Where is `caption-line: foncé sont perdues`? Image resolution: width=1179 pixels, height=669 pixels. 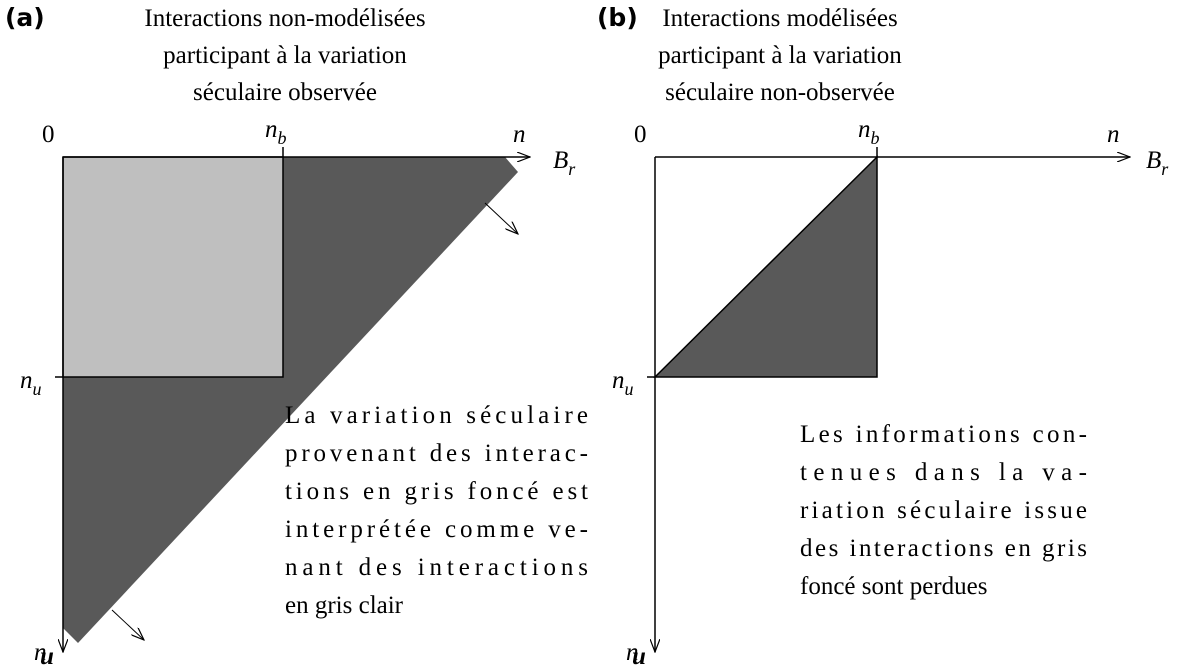 caption-line: foncé sont perdues is located at coordinates (893, 586).